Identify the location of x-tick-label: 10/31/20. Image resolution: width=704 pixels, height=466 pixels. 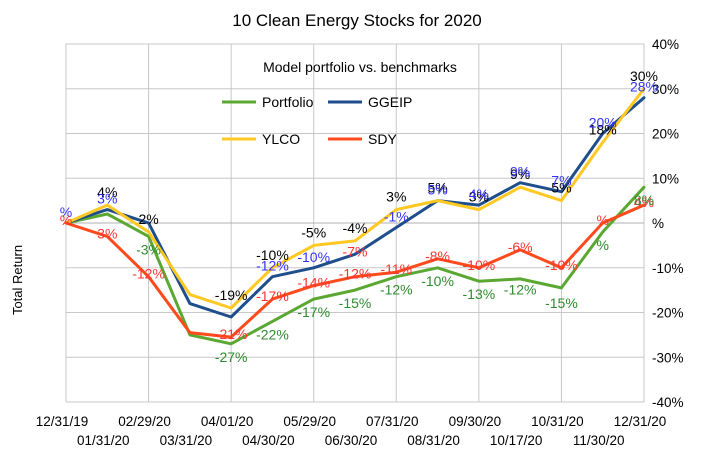
(557, 421).